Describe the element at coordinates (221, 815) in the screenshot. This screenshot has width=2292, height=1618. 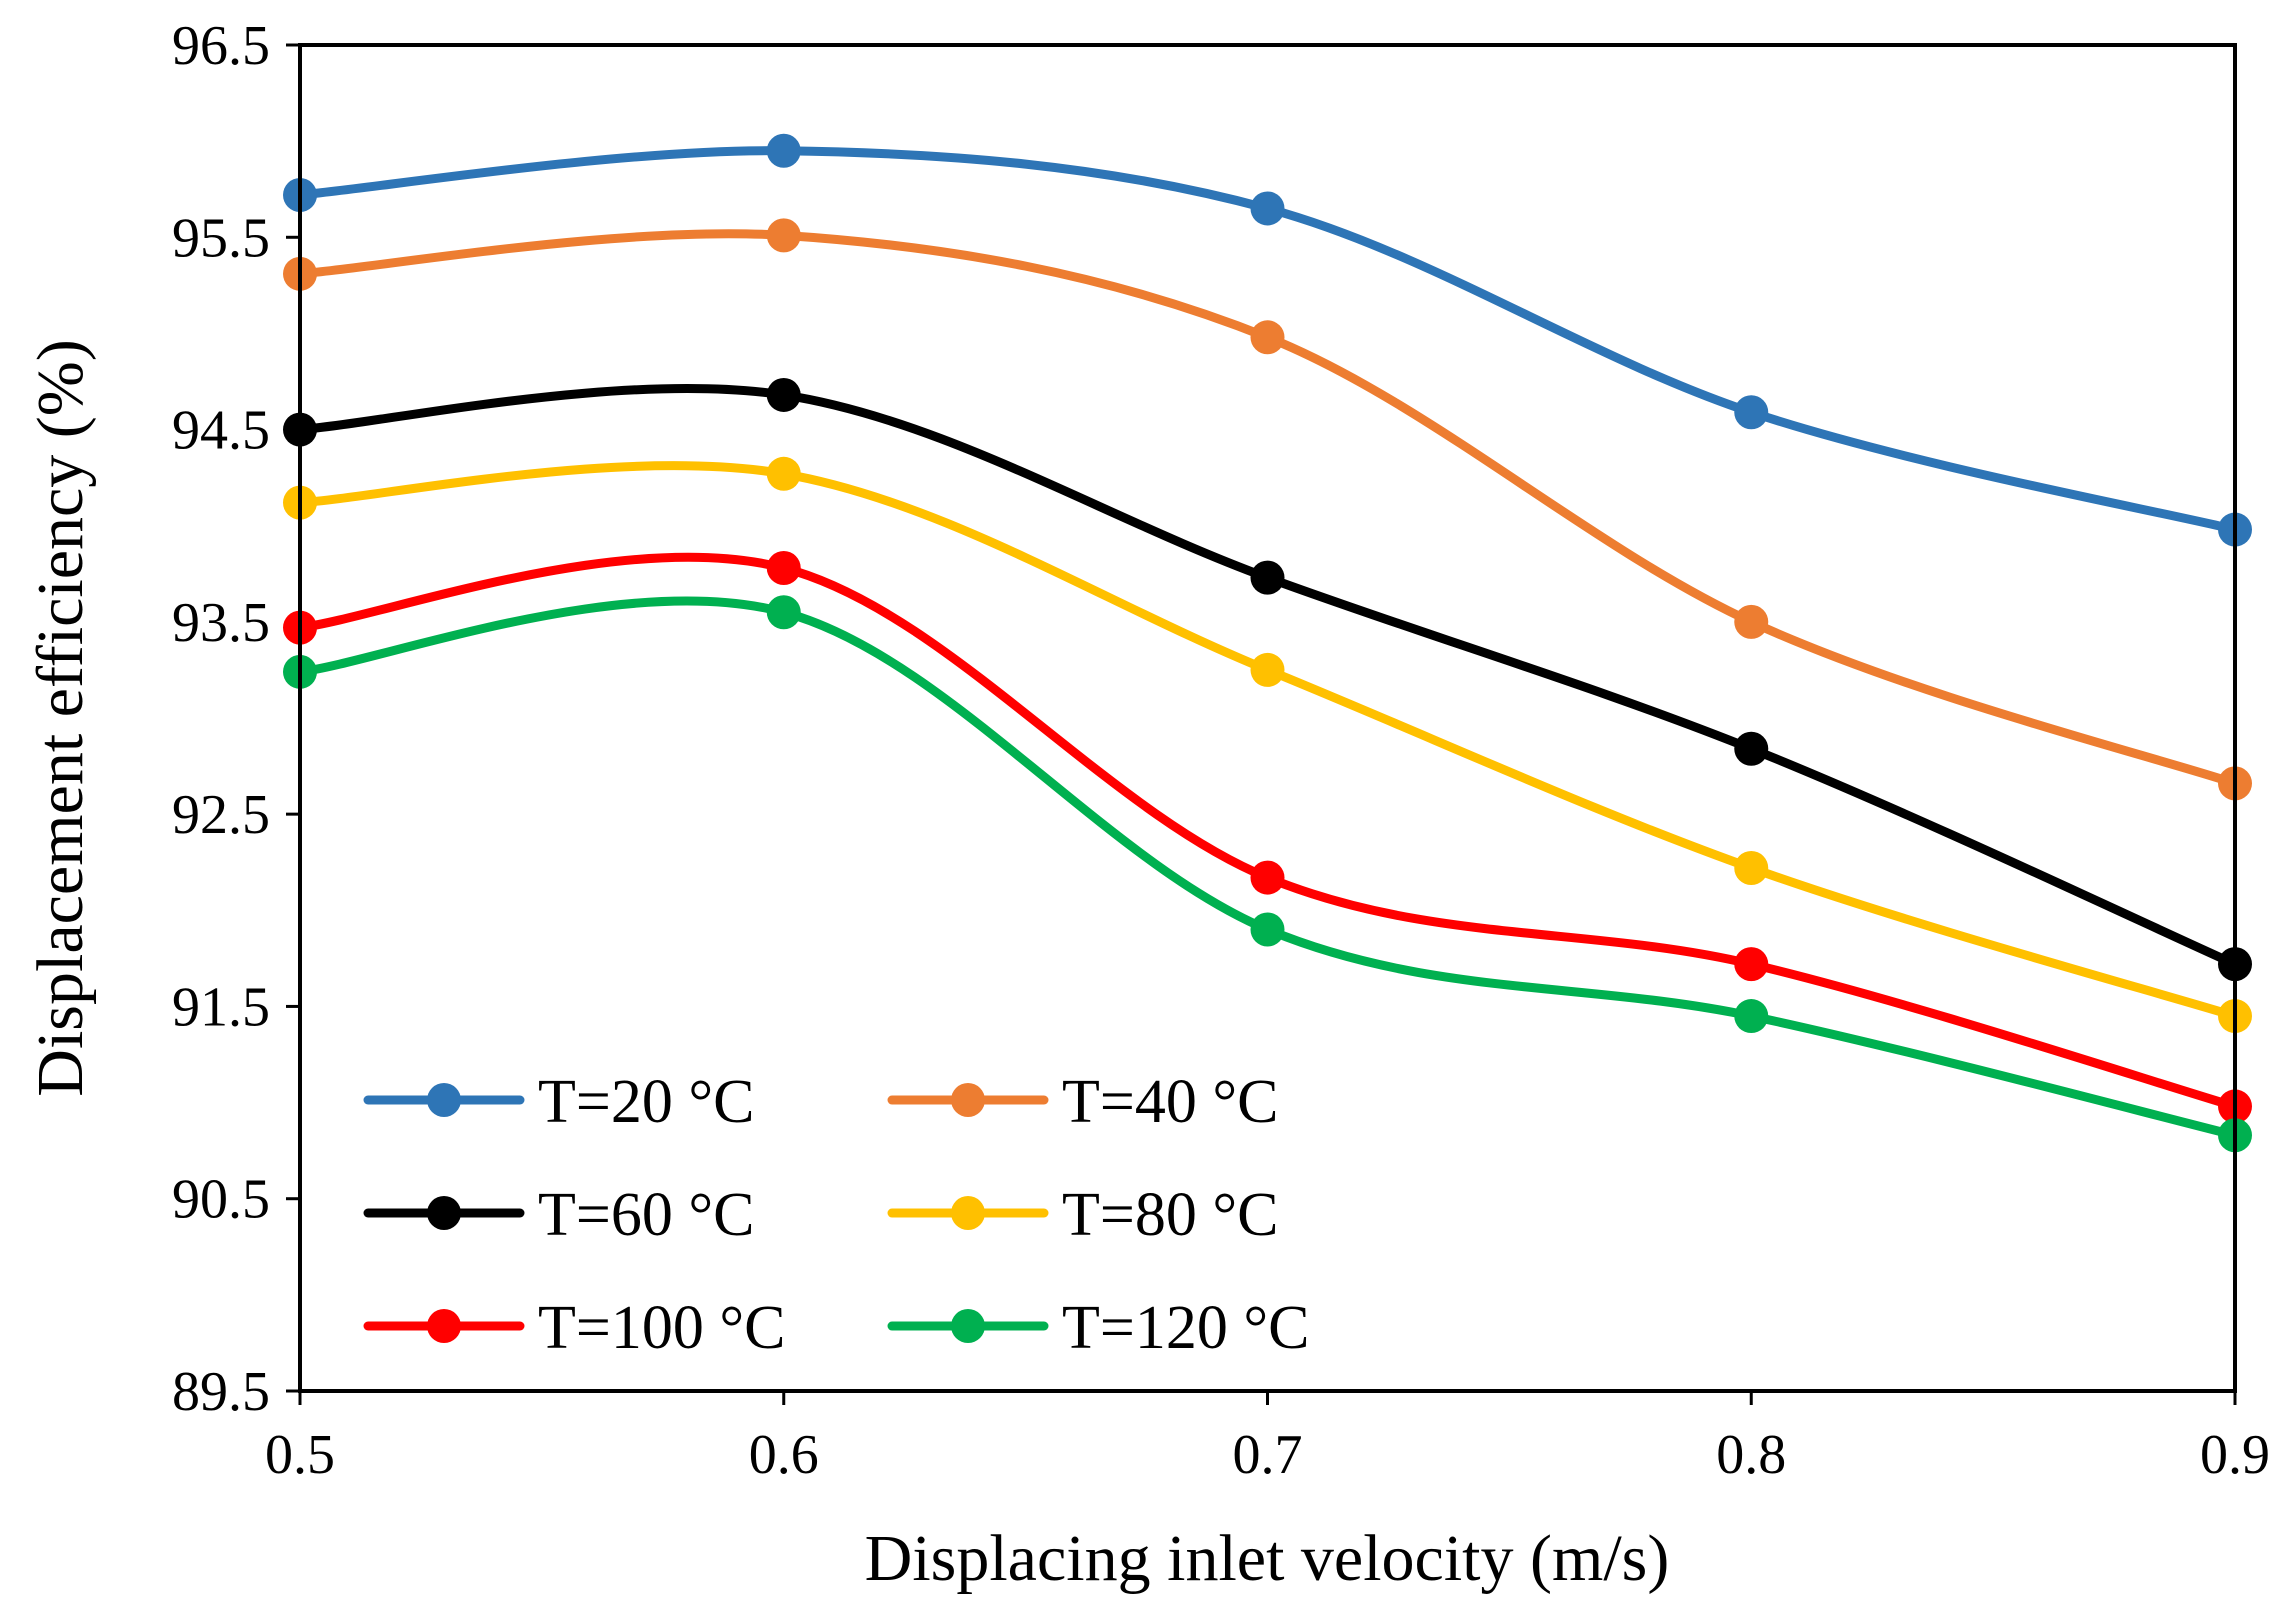
I see `y-tick-label: 92.5` at that location.